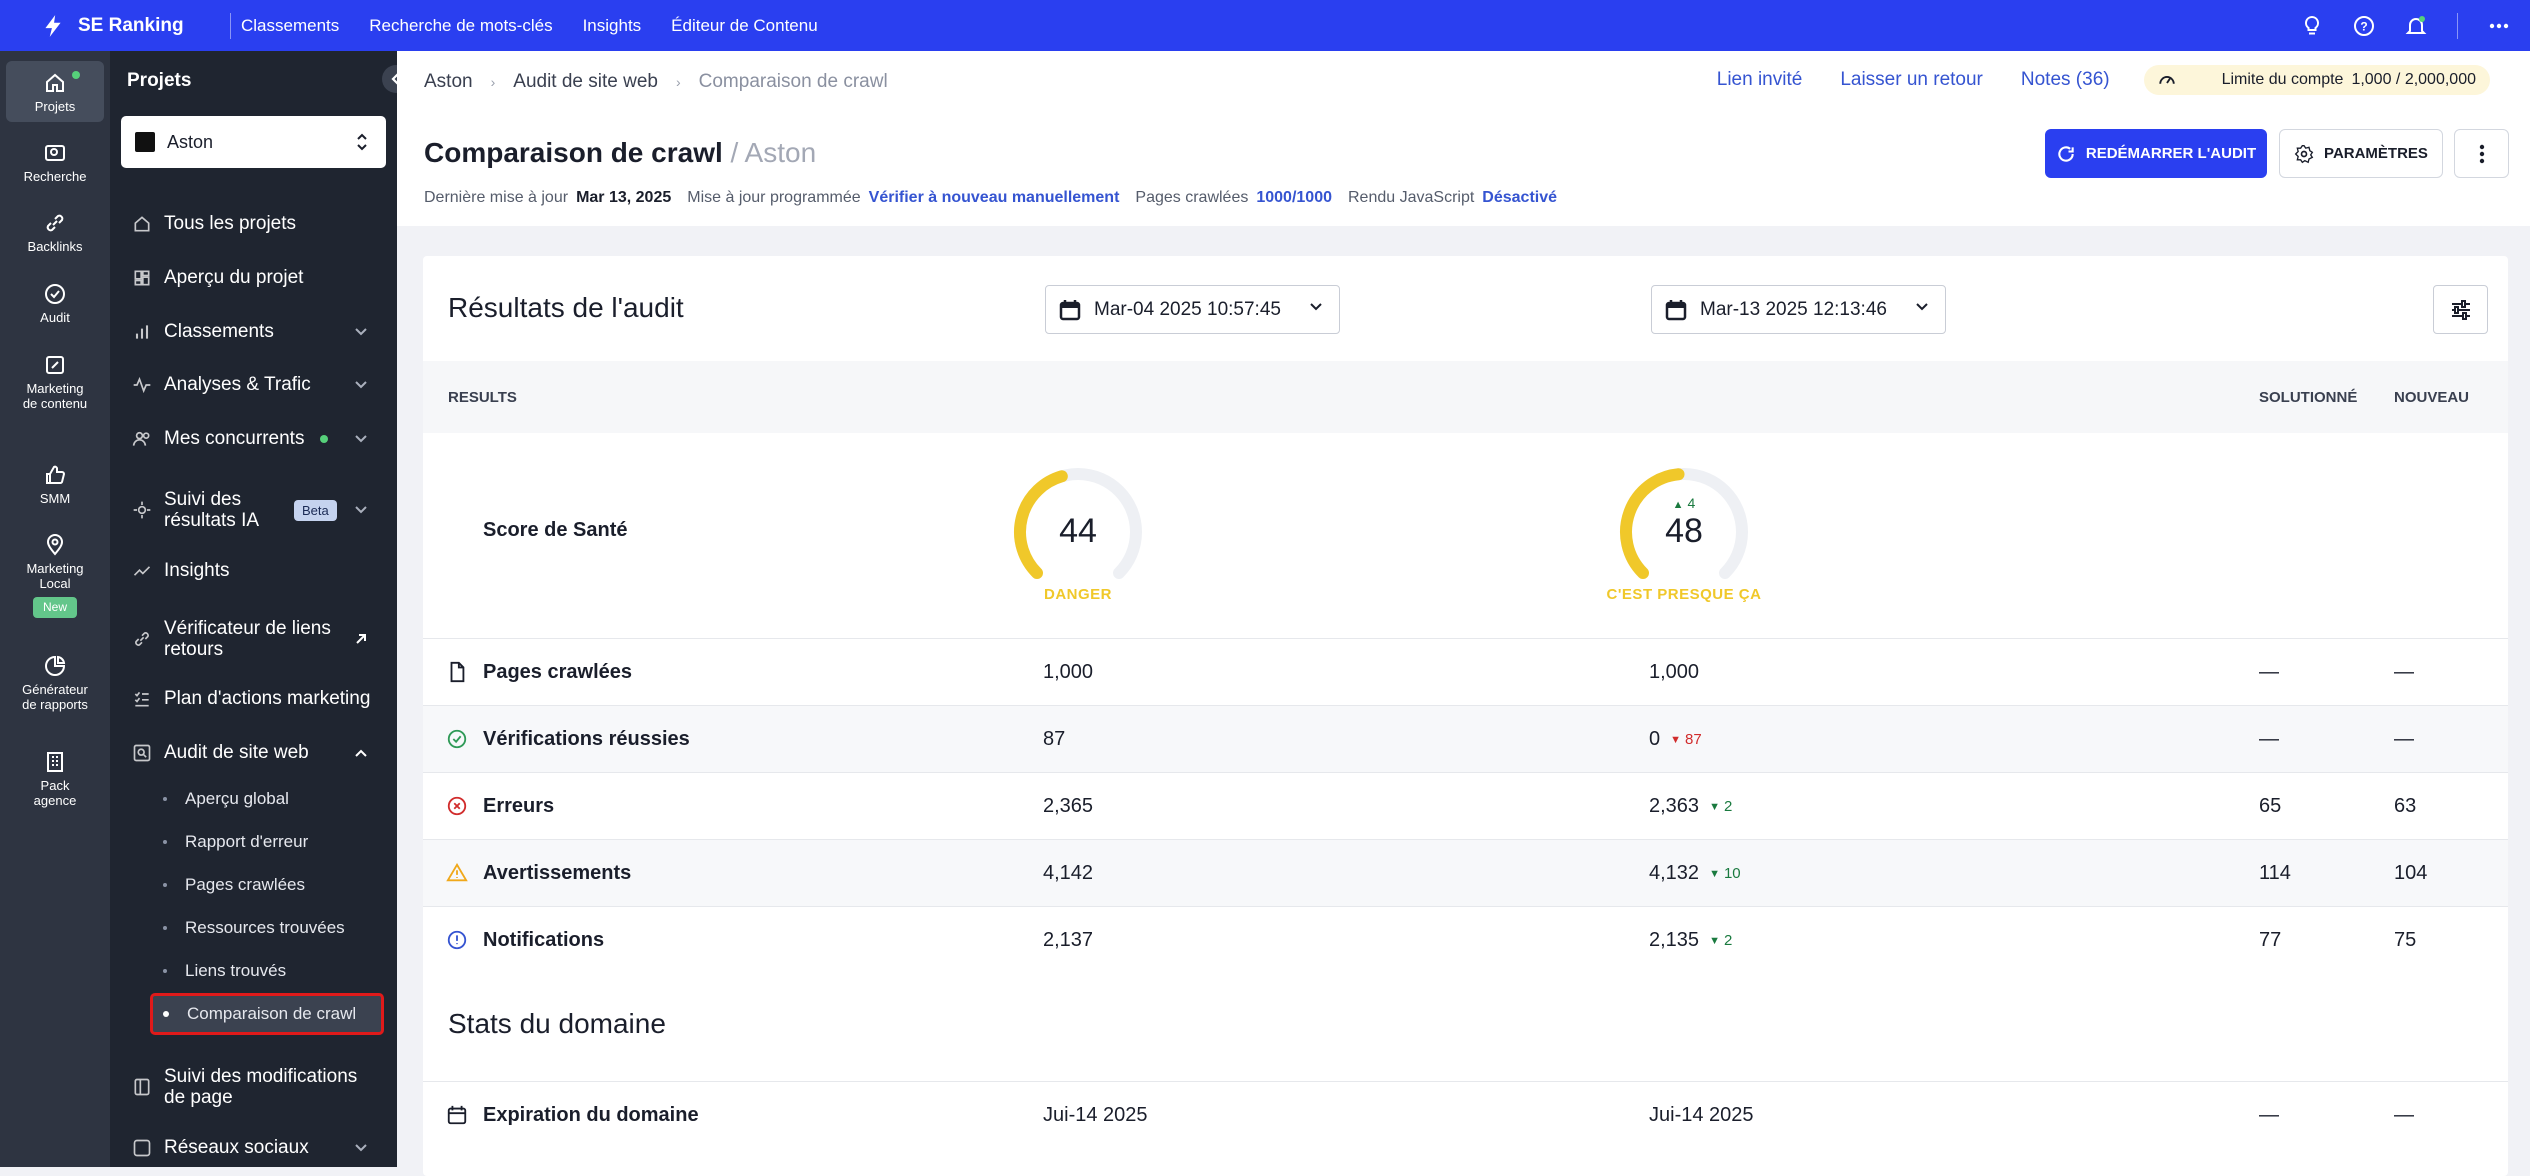  Describe the element at coordinates (2269, 739) in the screenshot. I see `value-solved: —` at that location.